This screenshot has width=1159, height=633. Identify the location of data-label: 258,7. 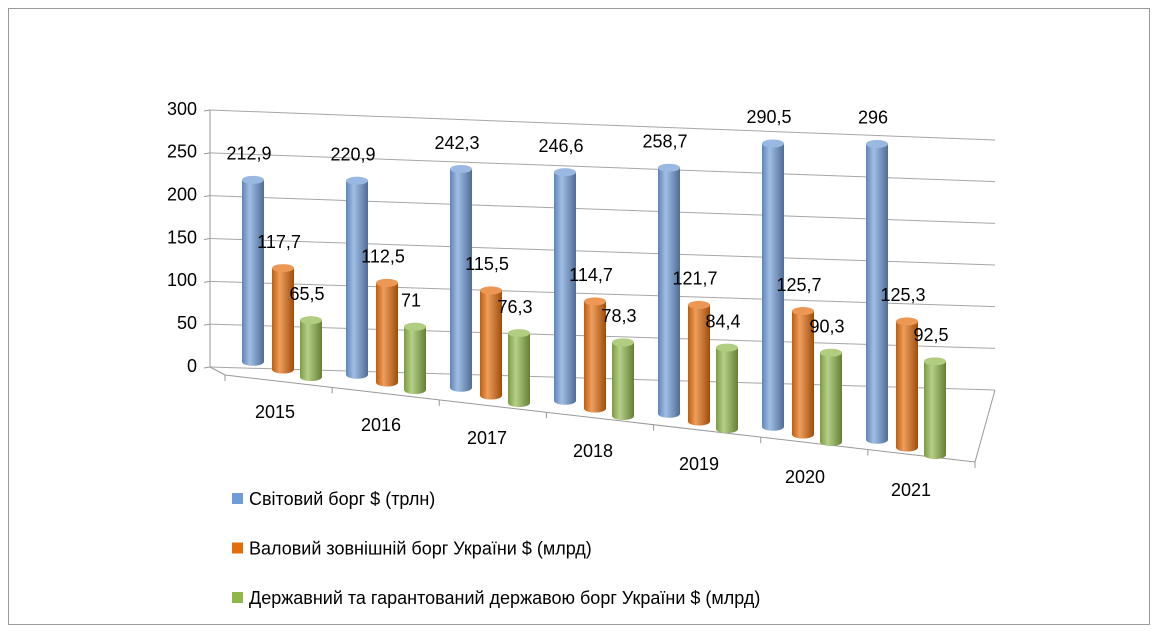
(664, 141).